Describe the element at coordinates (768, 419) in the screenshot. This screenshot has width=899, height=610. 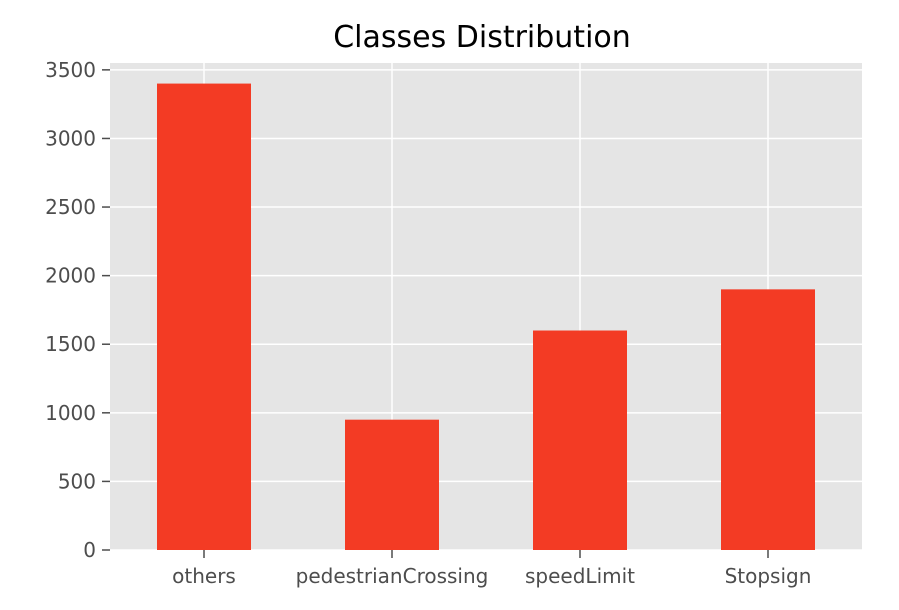
I see `bar-Stopsign` at that location.